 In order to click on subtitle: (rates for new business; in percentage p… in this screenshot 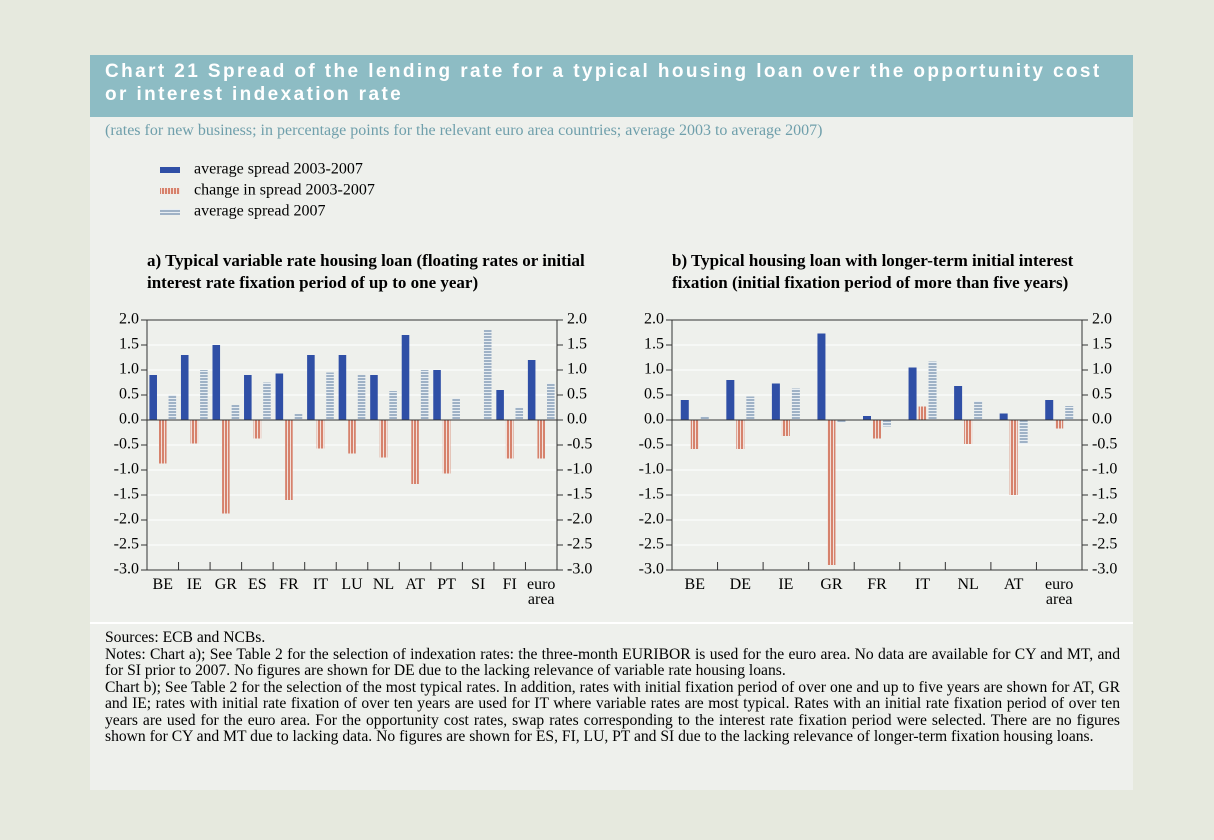, I will do `click(464, 130)`.